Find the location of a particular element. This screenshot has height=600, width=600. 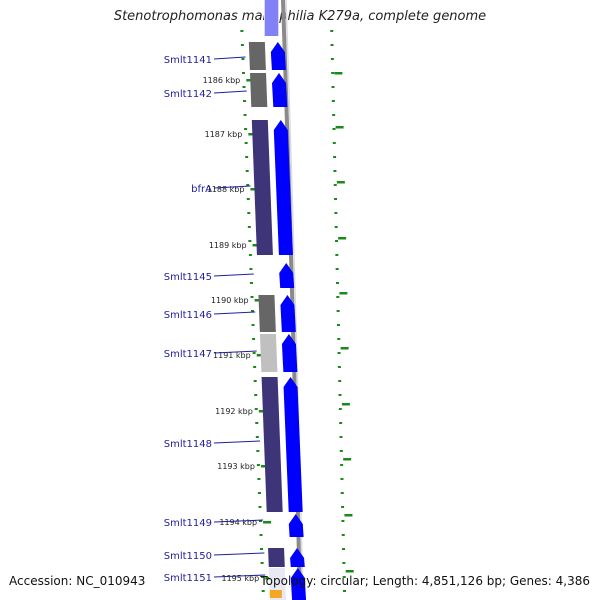

gene-label: Smlt1141 is located at coordinates (188, 60).